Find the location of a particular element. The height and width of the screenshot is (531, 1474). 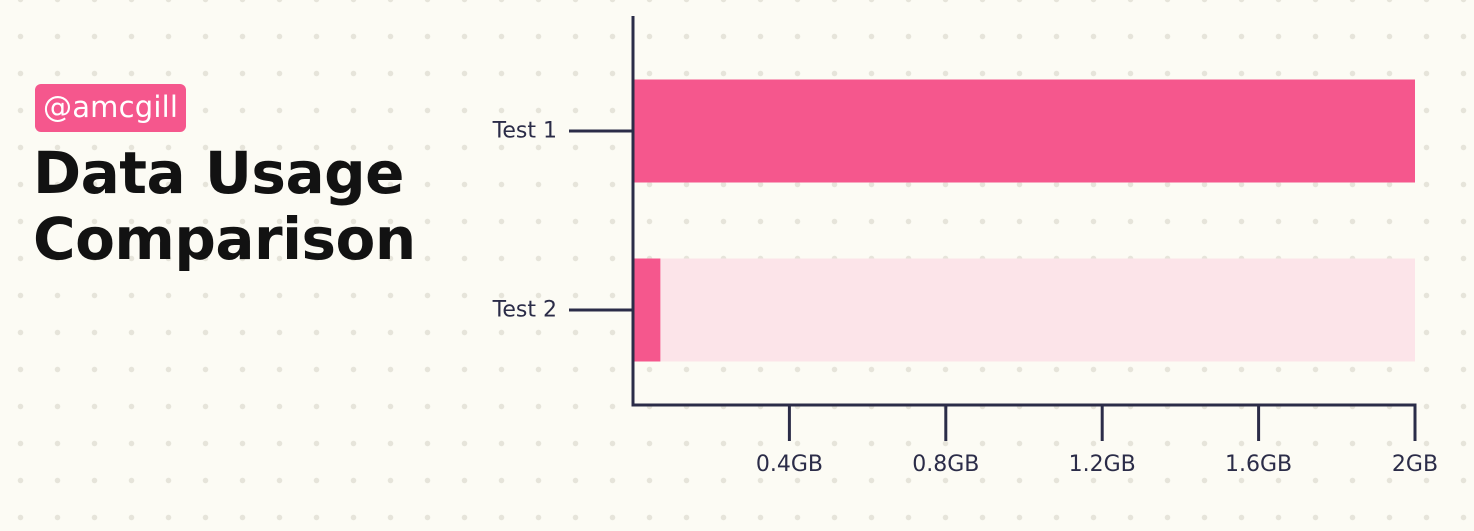

y-tick-label-1: Test 1 is located at coordinates (524, 131).